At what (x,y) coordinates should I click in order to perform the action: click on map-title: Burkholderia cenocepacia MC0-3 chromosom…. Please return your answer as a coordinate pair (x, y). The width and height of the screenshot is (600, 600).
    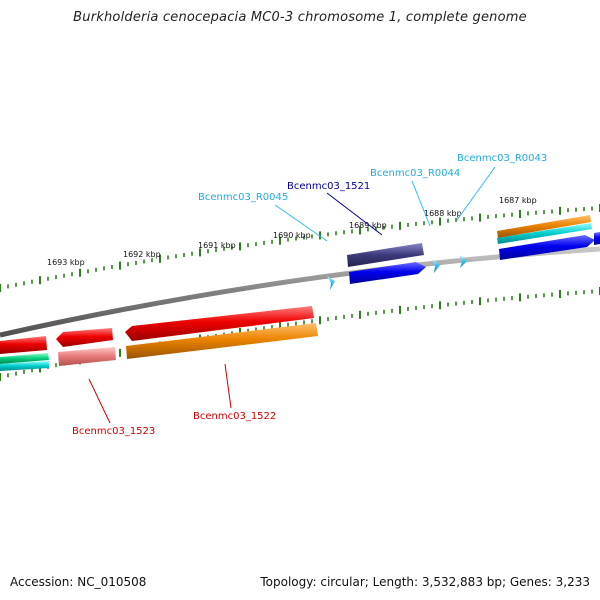
    Looking at the image, I should click on (300, 17).